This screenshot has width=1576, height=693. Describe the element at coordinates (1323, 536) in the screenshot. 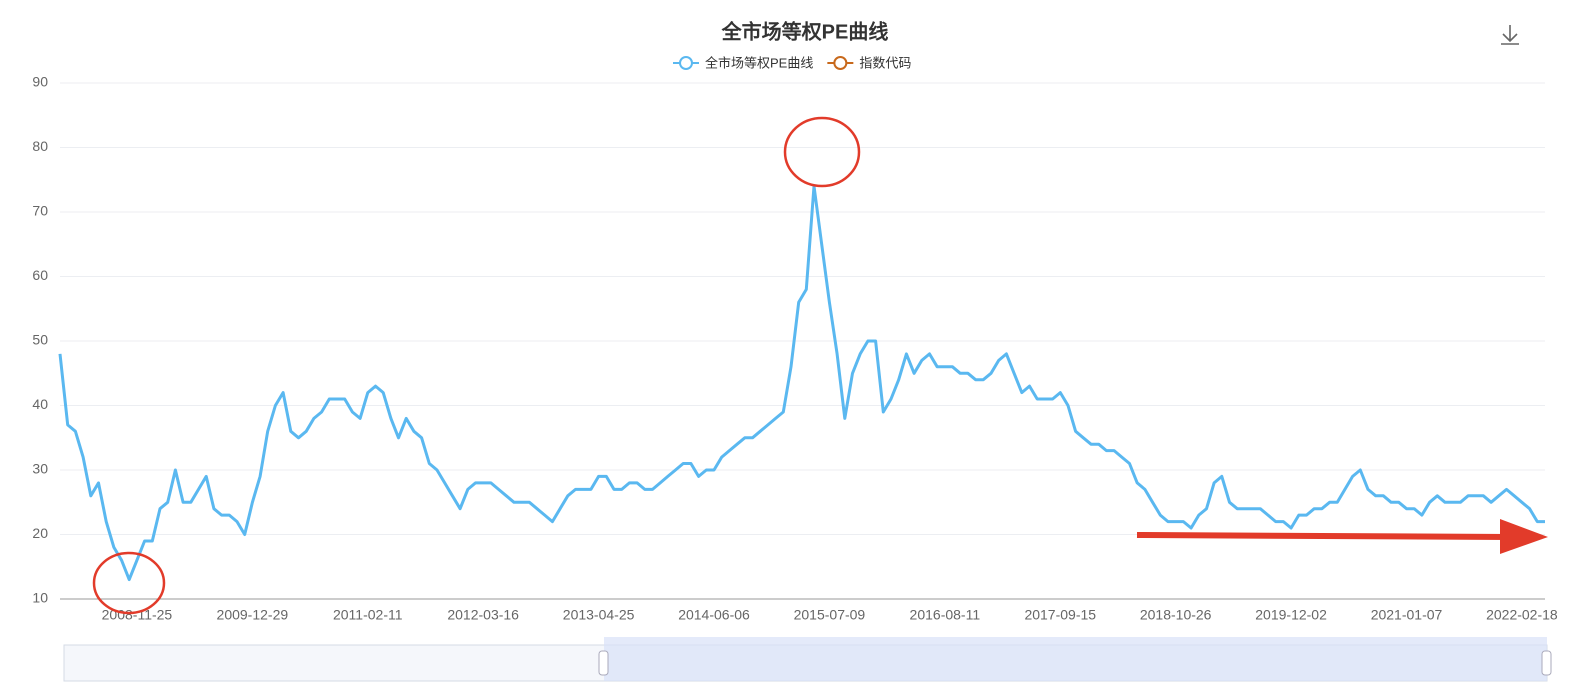

I see `arrow-shaft` at that location.